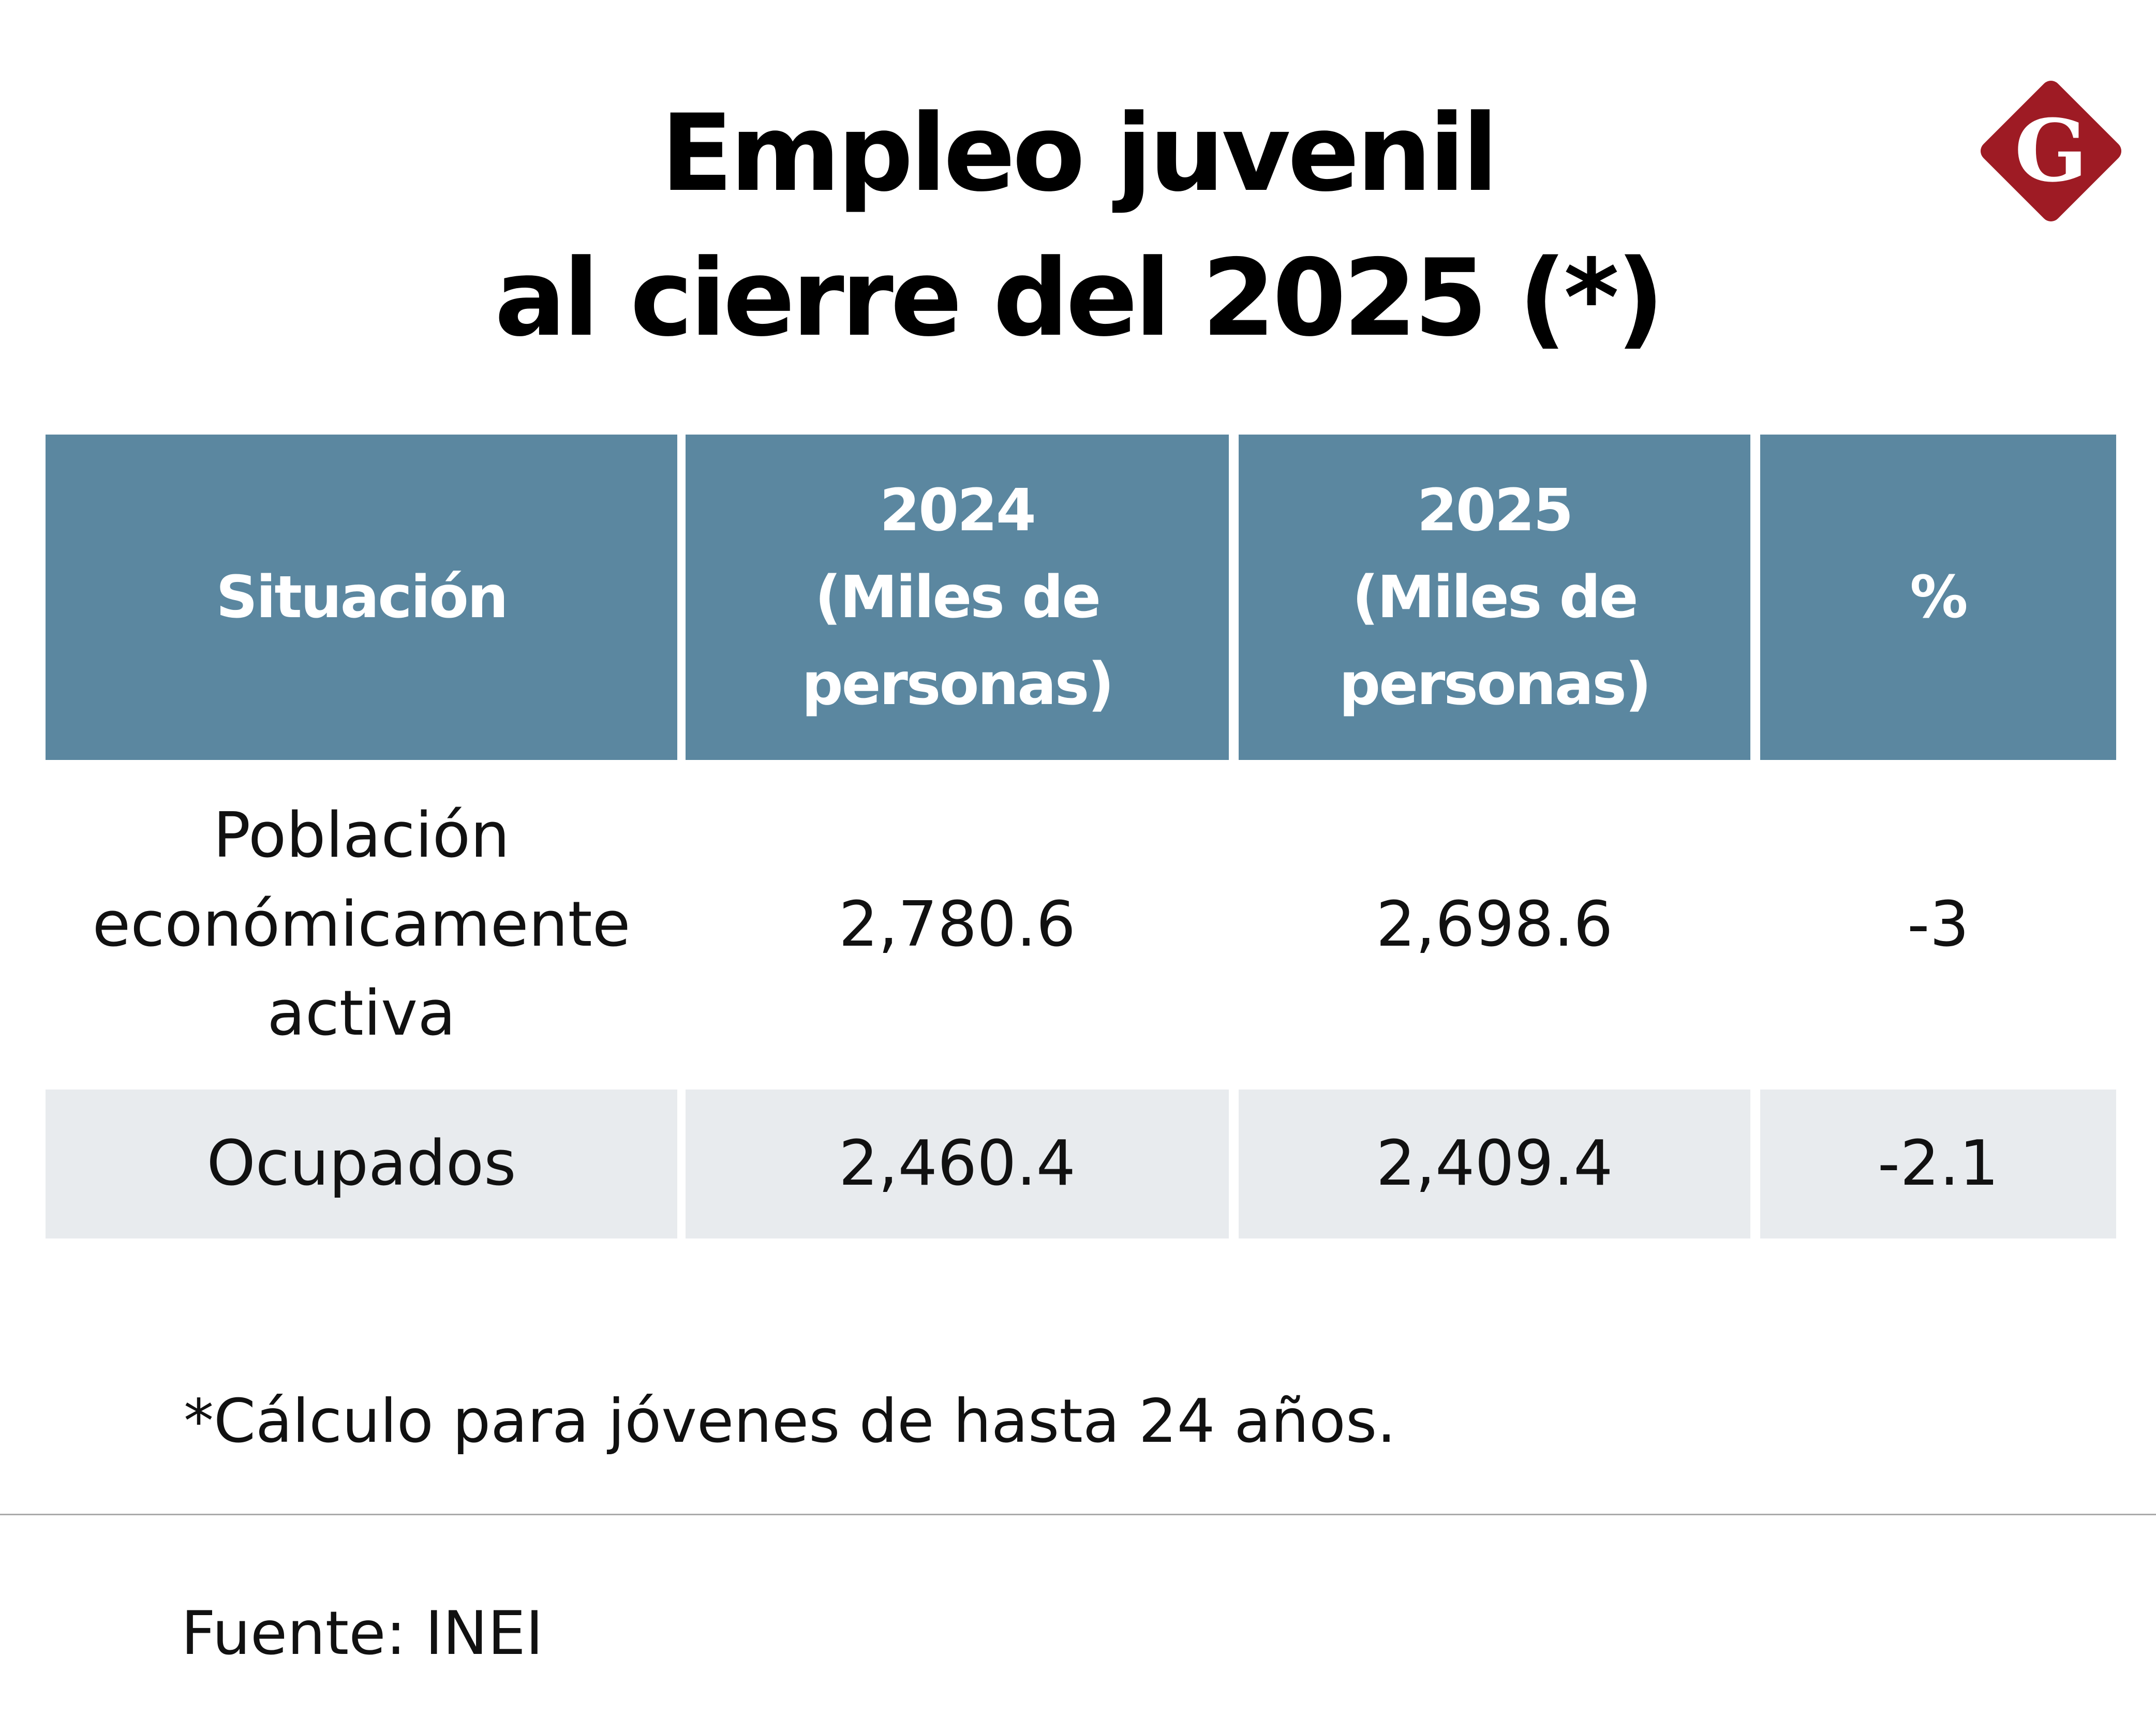 The height and width of the screenshot is (1731, 2156). What do you see at coordinates (1494, 1164) in the screenshot?
I see `cell-2025: 2,409.4` at bounding box center [1494, 1164].